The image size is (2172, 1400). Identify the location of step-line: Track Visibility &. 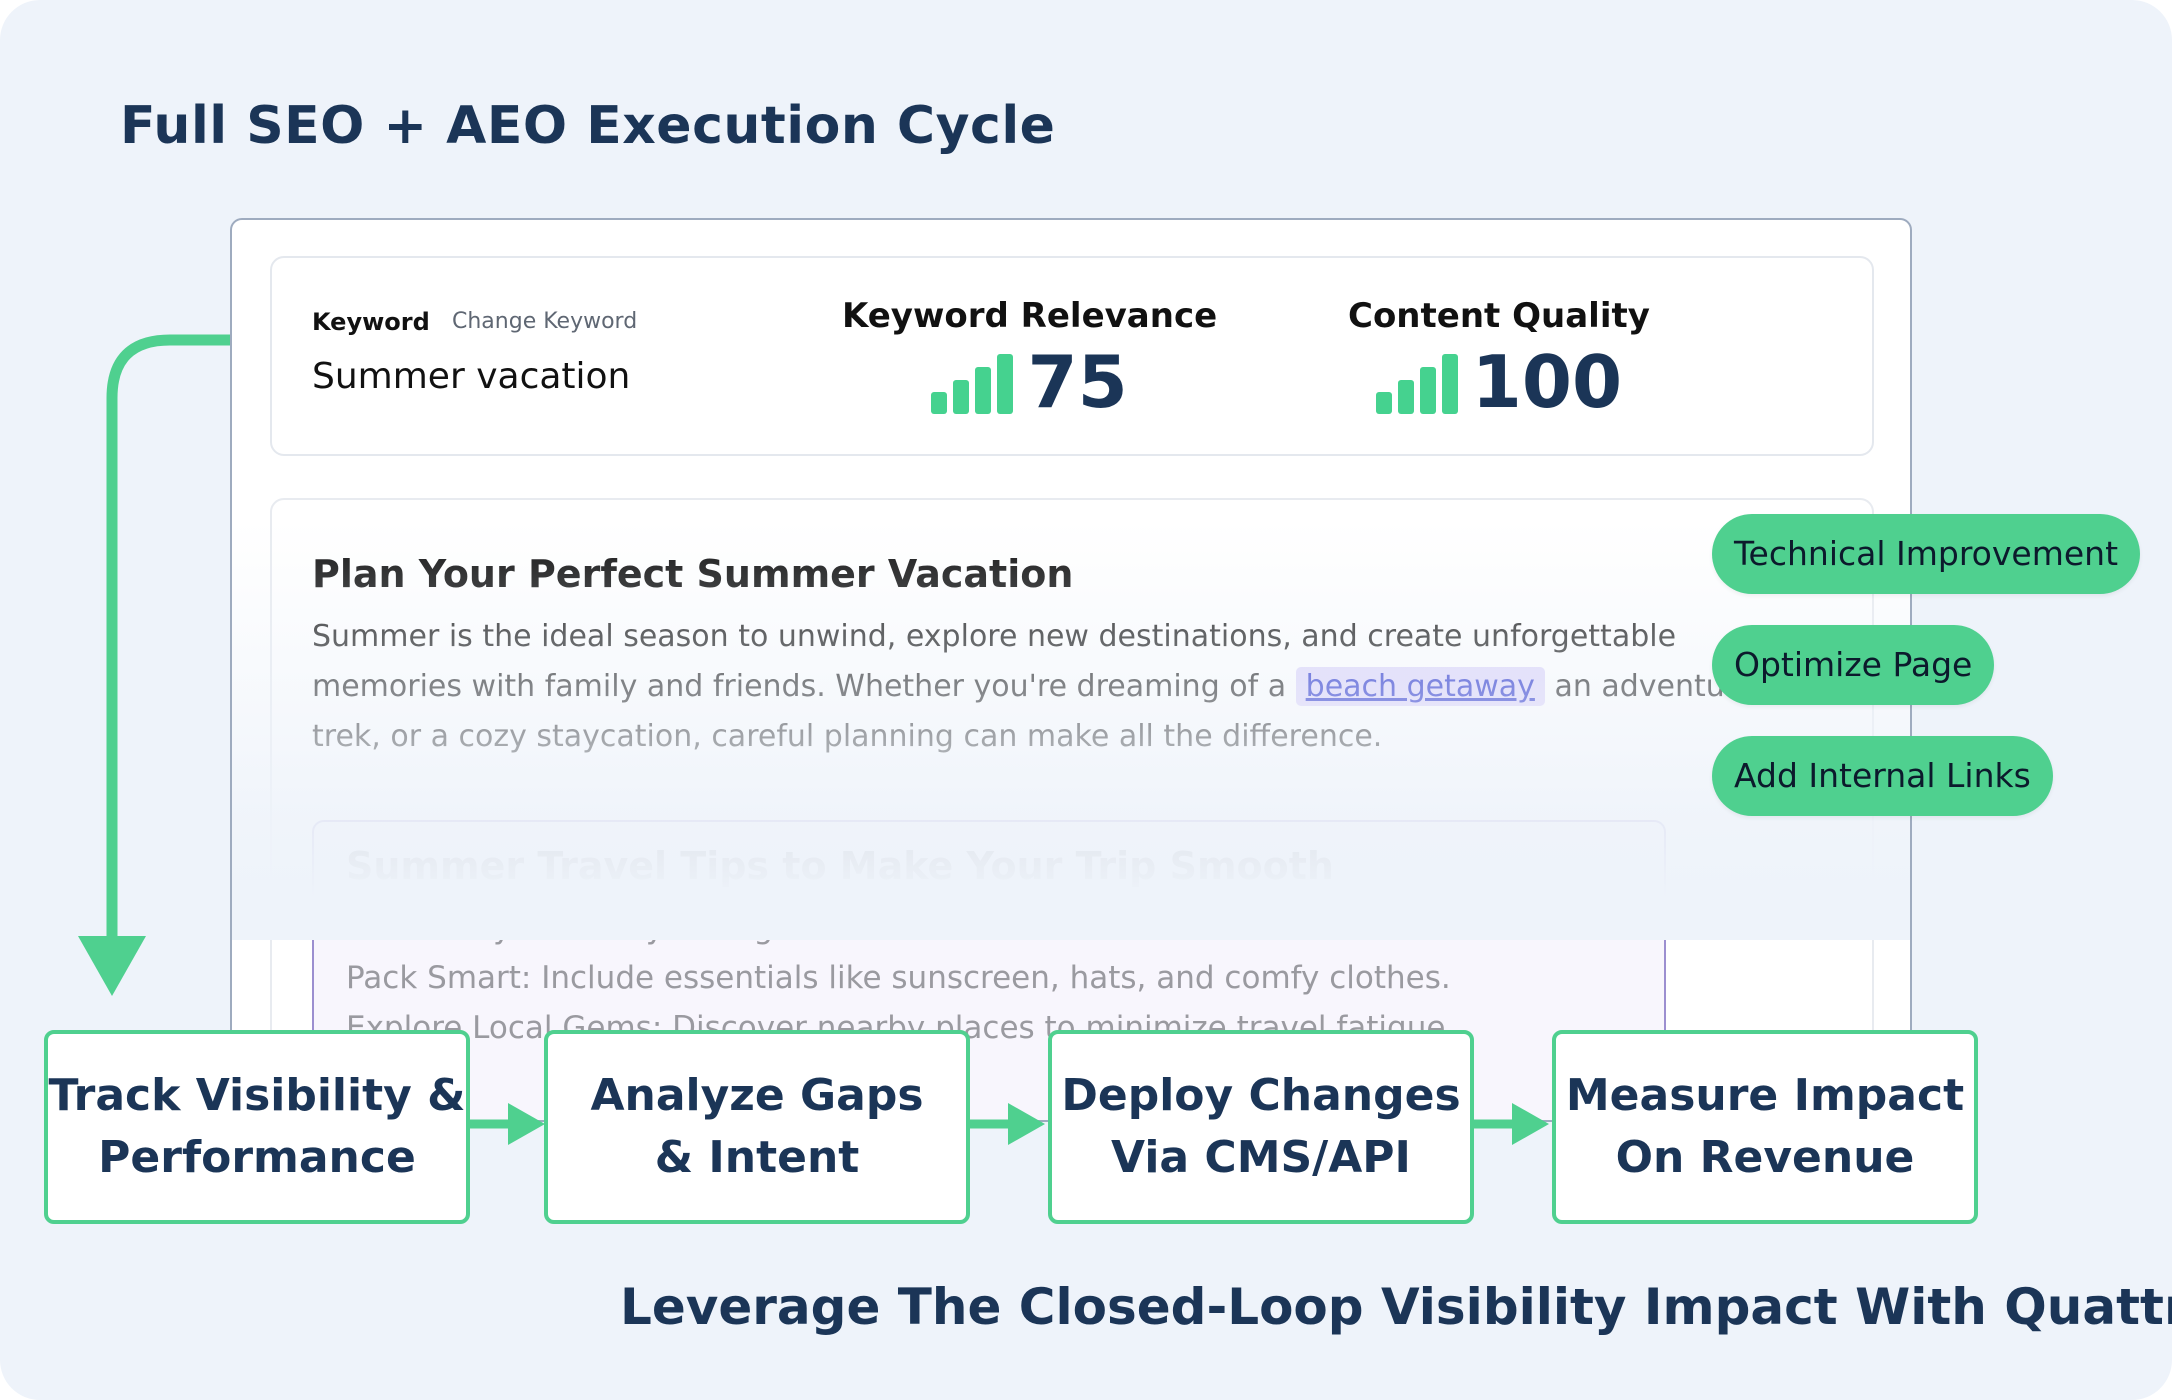
(257, 1095).